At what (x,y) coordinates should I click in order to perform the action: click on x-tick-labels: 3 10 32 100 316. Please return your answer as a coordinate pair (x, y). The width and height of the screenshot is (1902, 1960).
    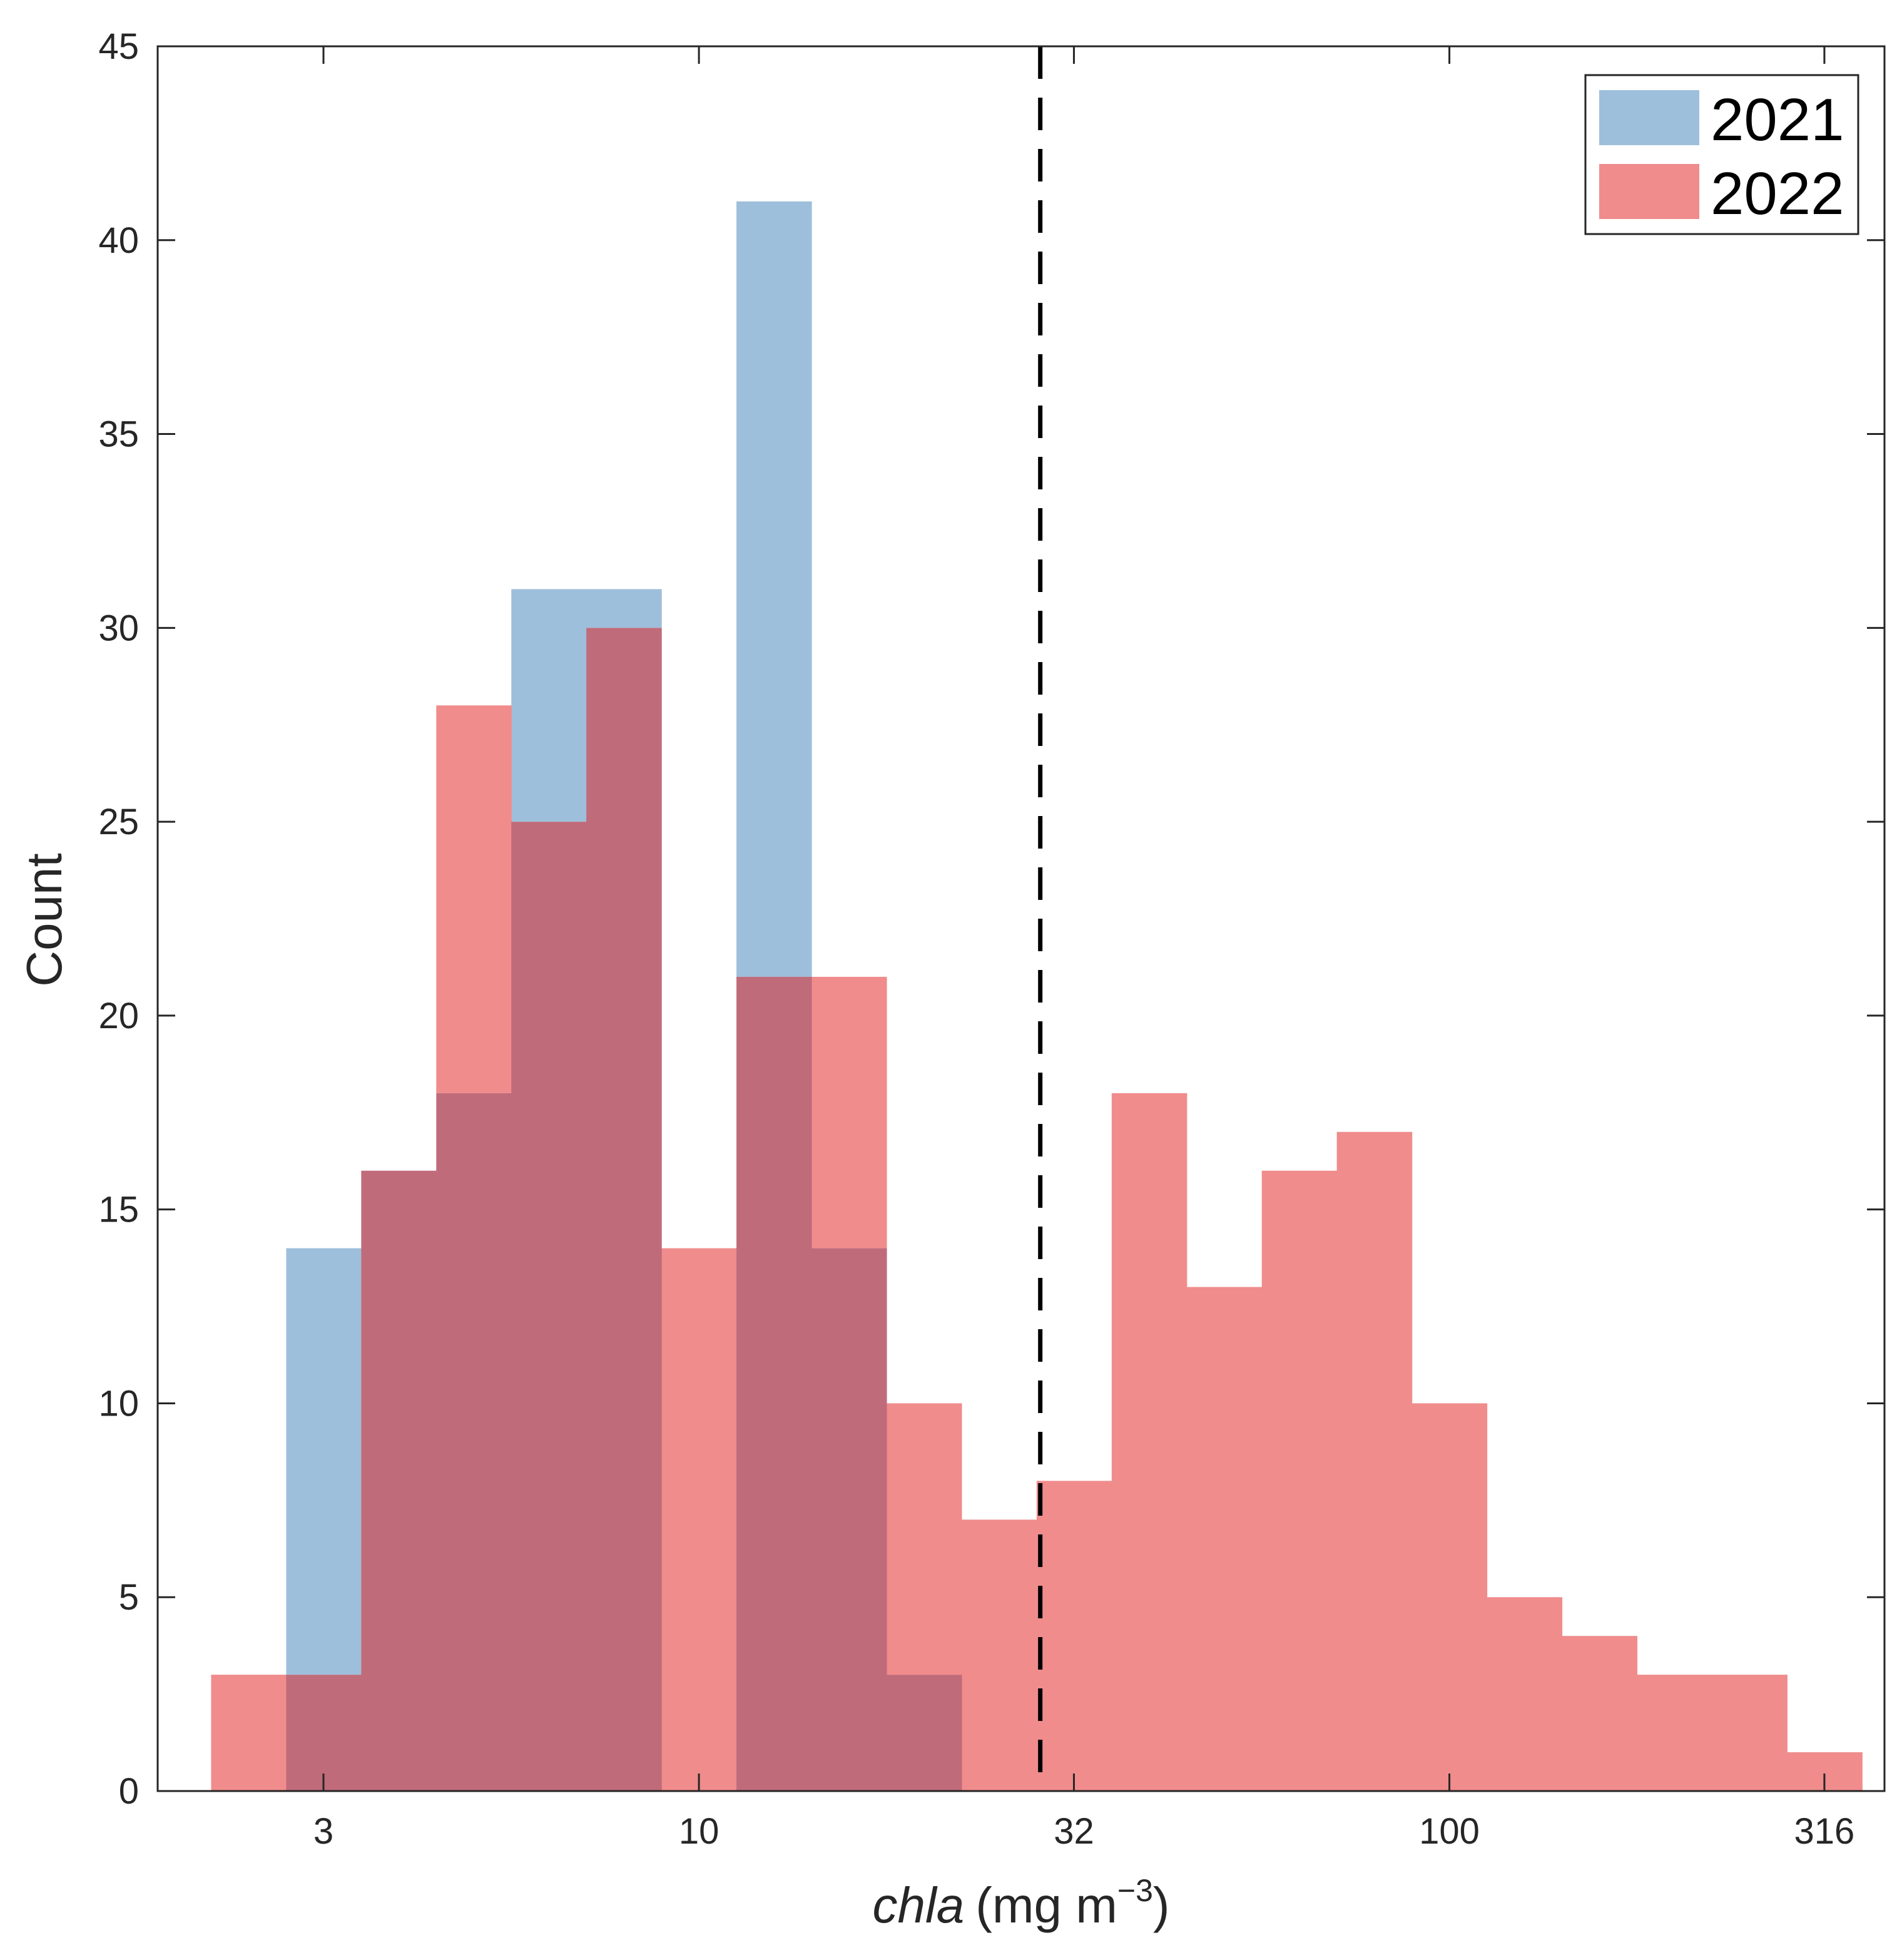
    Looking at the image, I should click on (1083, 1831).